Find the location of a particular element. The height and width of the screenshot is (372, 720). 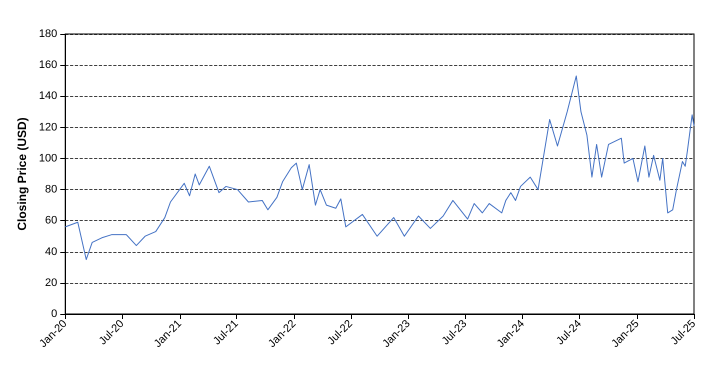

y-tick-label: 40 is located at coordinates (51, 252).